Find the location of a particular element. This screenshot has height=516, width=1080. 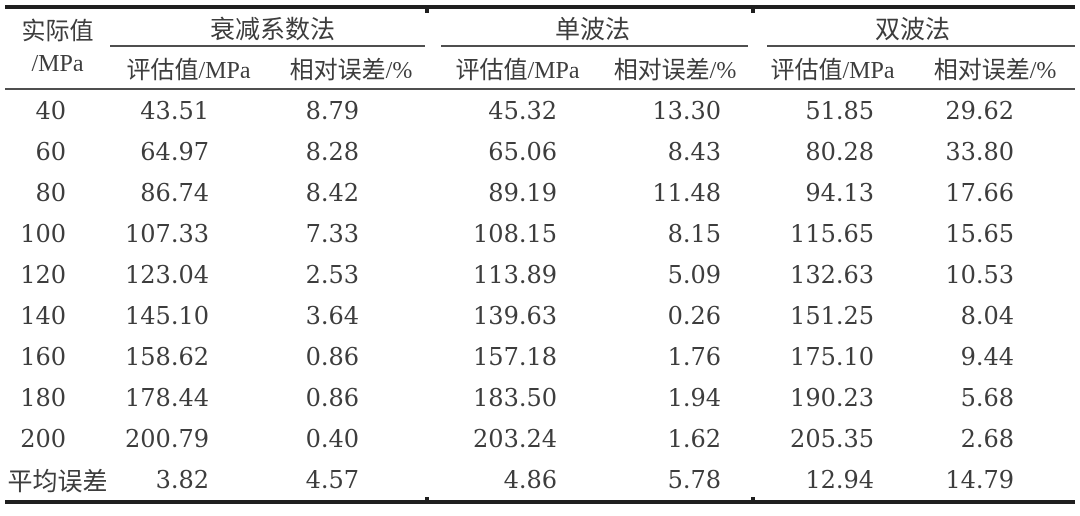

cell-error: 8.28 is located at coordinates (332, 151).